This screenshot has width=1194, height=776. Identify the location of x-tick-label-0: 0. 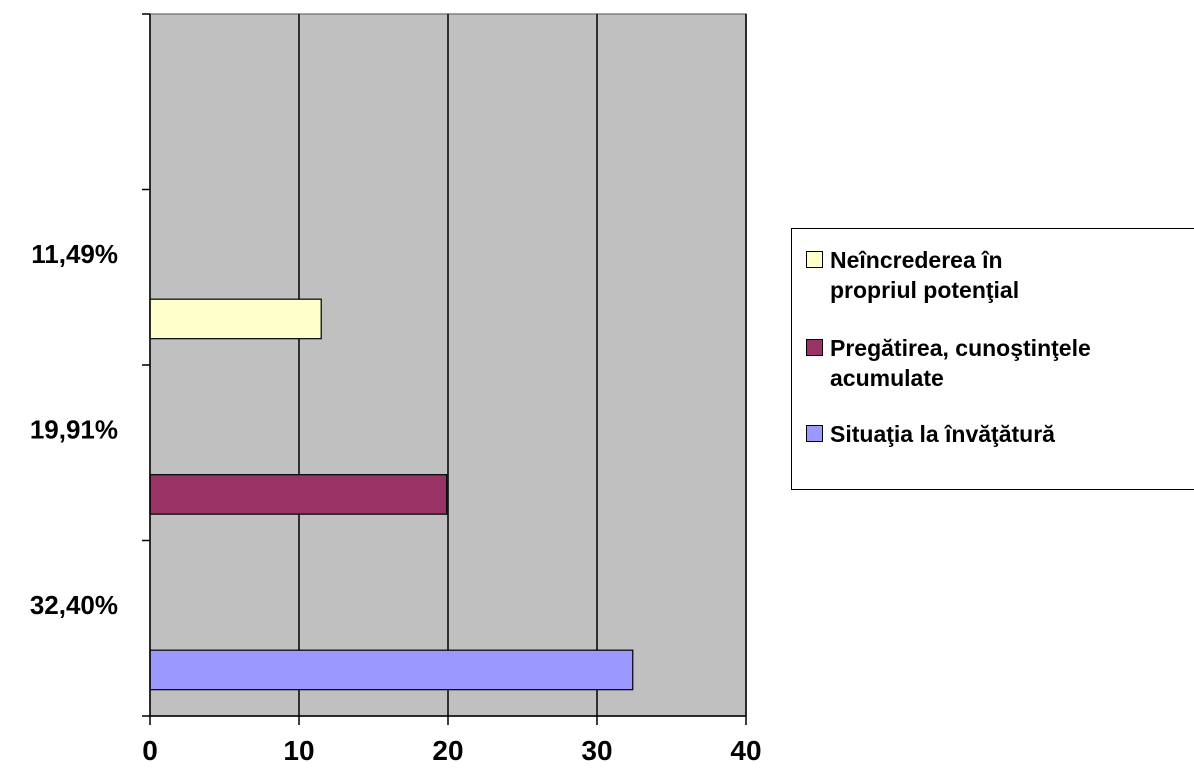
(150, 750).